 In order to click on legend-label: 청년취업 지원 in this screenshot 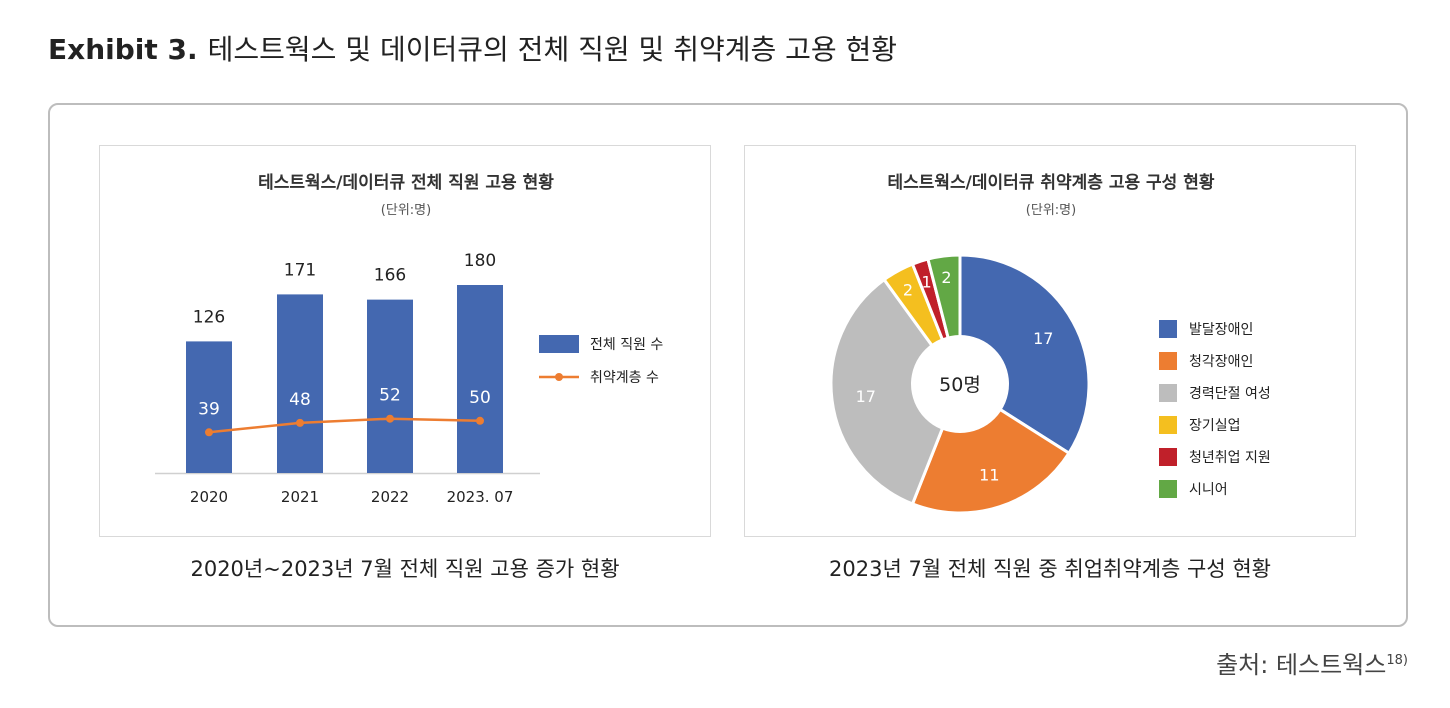, I will do `click(1230, 458)`.